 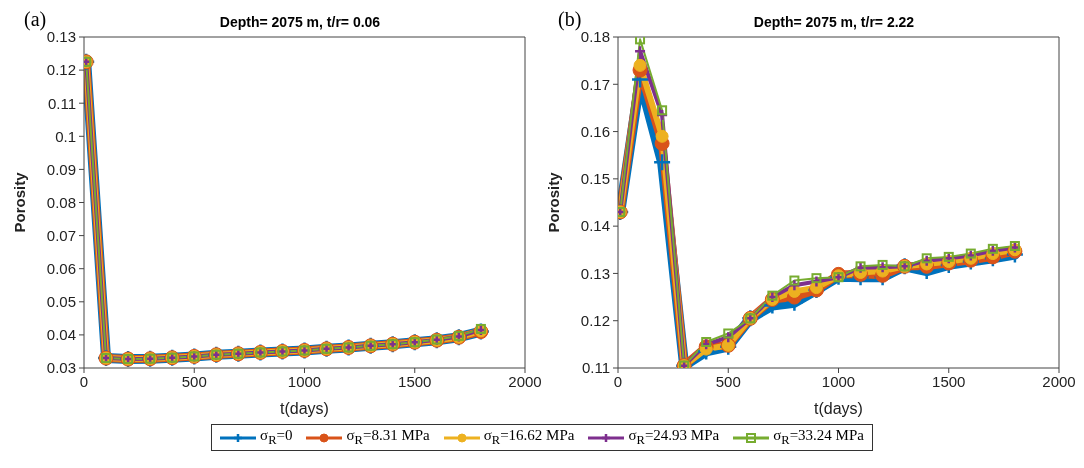 What do you see at coordinates (595, 226) in the screenshot?
I see `y-tick-label: 0.14` at bounding box center [595, 226].